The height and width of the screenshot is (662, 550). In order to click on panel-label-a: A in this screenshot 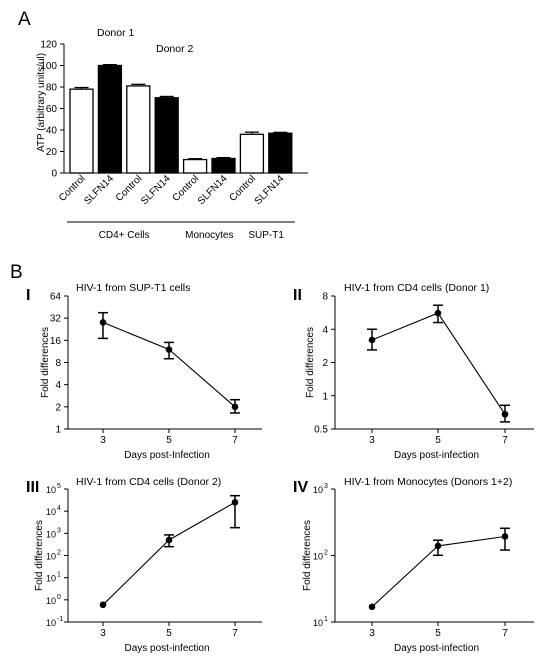, I will do `click(24, 19)`.